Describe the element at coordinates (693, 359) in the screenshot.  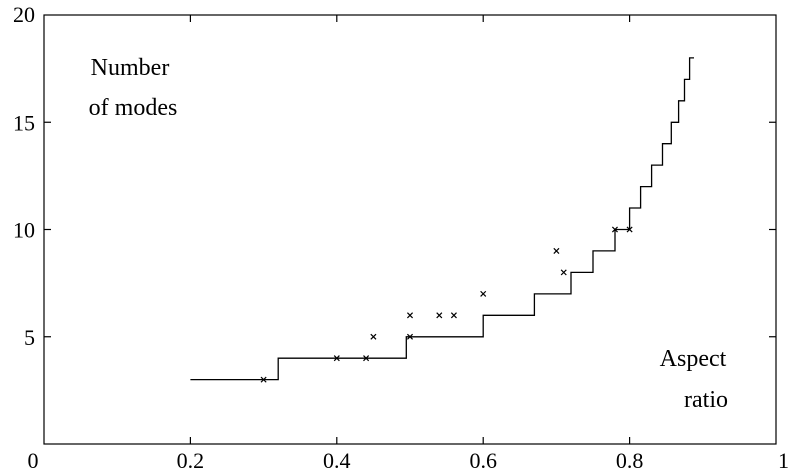
I see `annotation-aspect: Aspect` at that location.